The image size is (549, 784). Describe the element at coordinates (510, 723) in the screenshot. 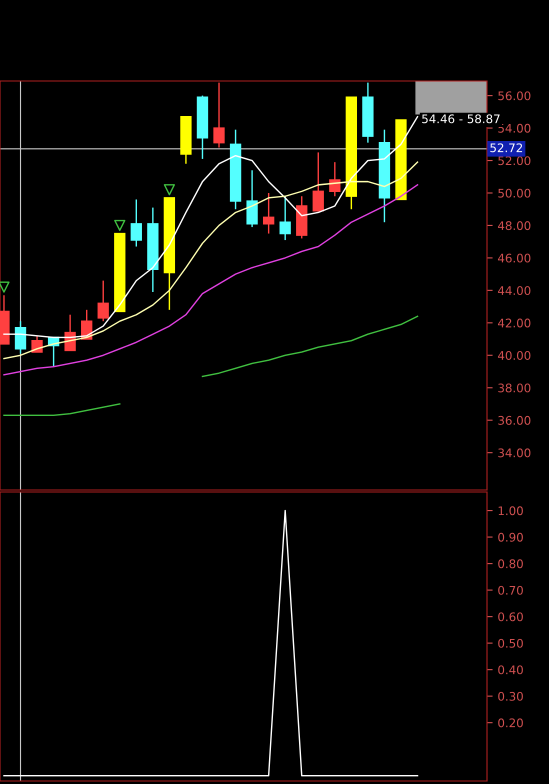

I see `y-tick-label: 0.20` at that location.